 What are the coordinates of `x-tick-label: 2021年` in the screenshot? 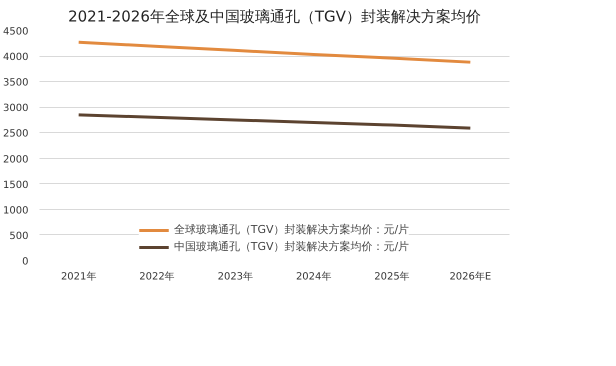 It's located at (78, 276).